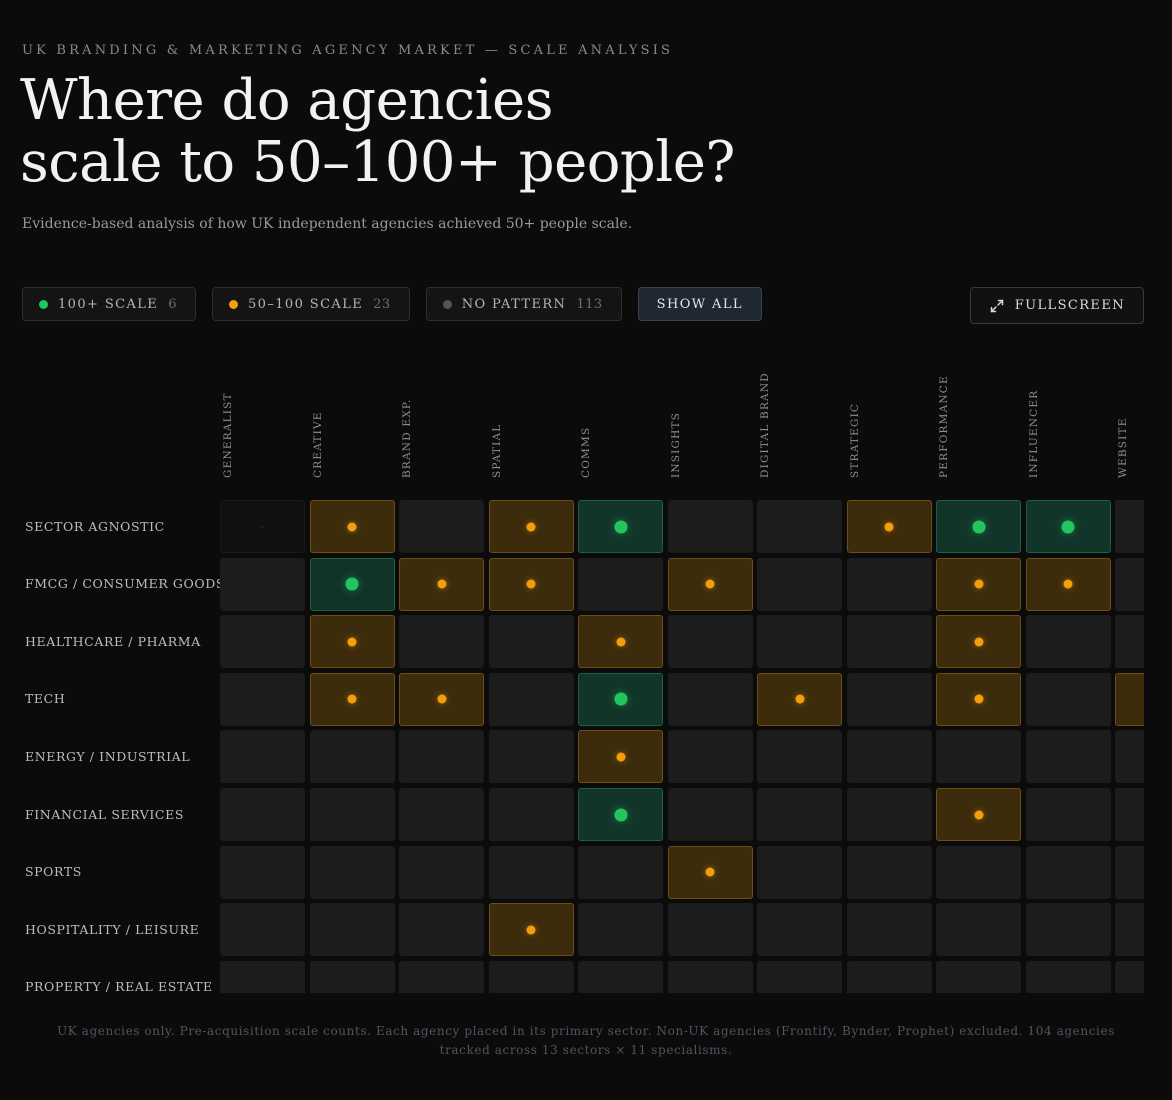 This screenshot has width=1172, height=1100. I want to click on fullscreen-label: FULLSCREEN, so click(1069, 305).